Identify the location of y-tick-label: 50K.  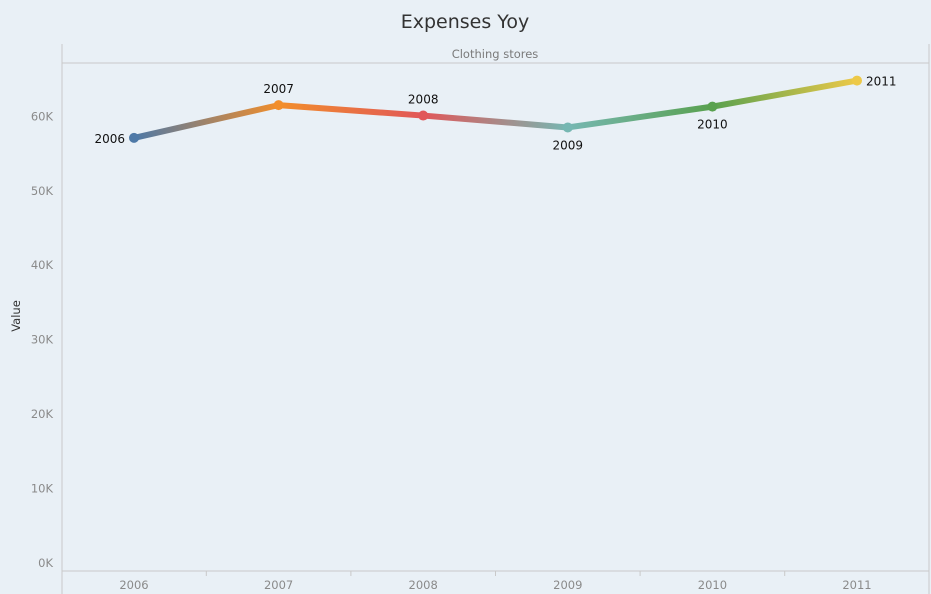
(42, 191).